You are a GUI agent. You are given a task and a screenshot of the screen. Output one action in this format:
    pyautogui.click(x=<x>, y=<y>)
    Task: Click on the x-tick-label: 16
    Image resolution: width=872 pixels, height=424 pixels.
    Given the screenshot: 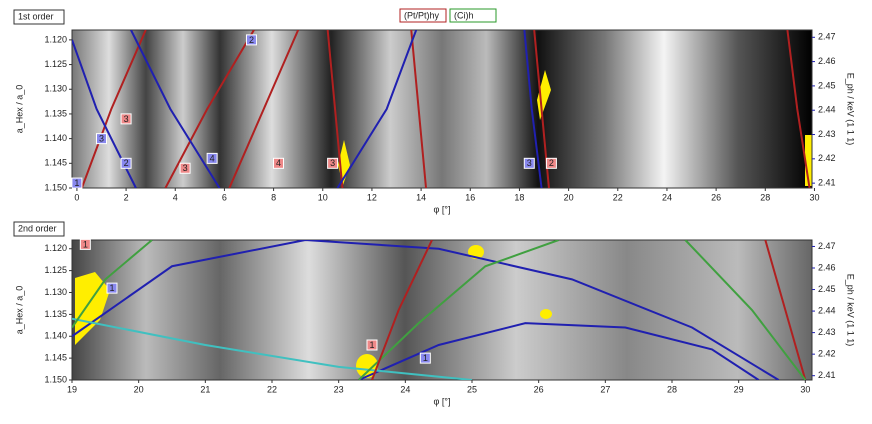 What is the action you would take?
    pyautogui.click(x=470, y=197)
    